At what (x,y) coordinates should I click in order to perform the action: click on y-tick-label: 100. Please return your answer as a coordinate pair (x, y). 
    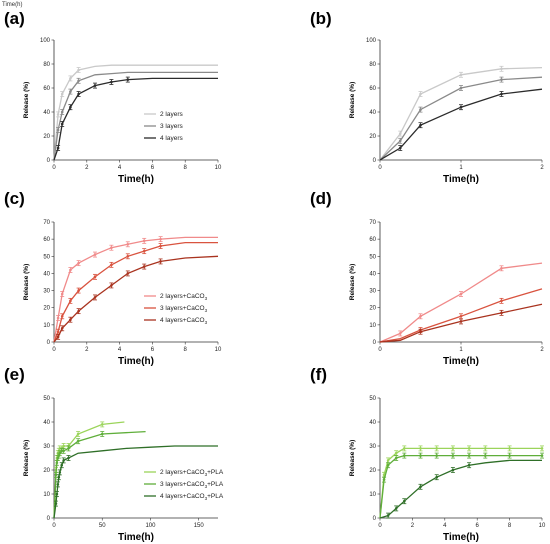
    Looking at the image, I should click on (371, 41).